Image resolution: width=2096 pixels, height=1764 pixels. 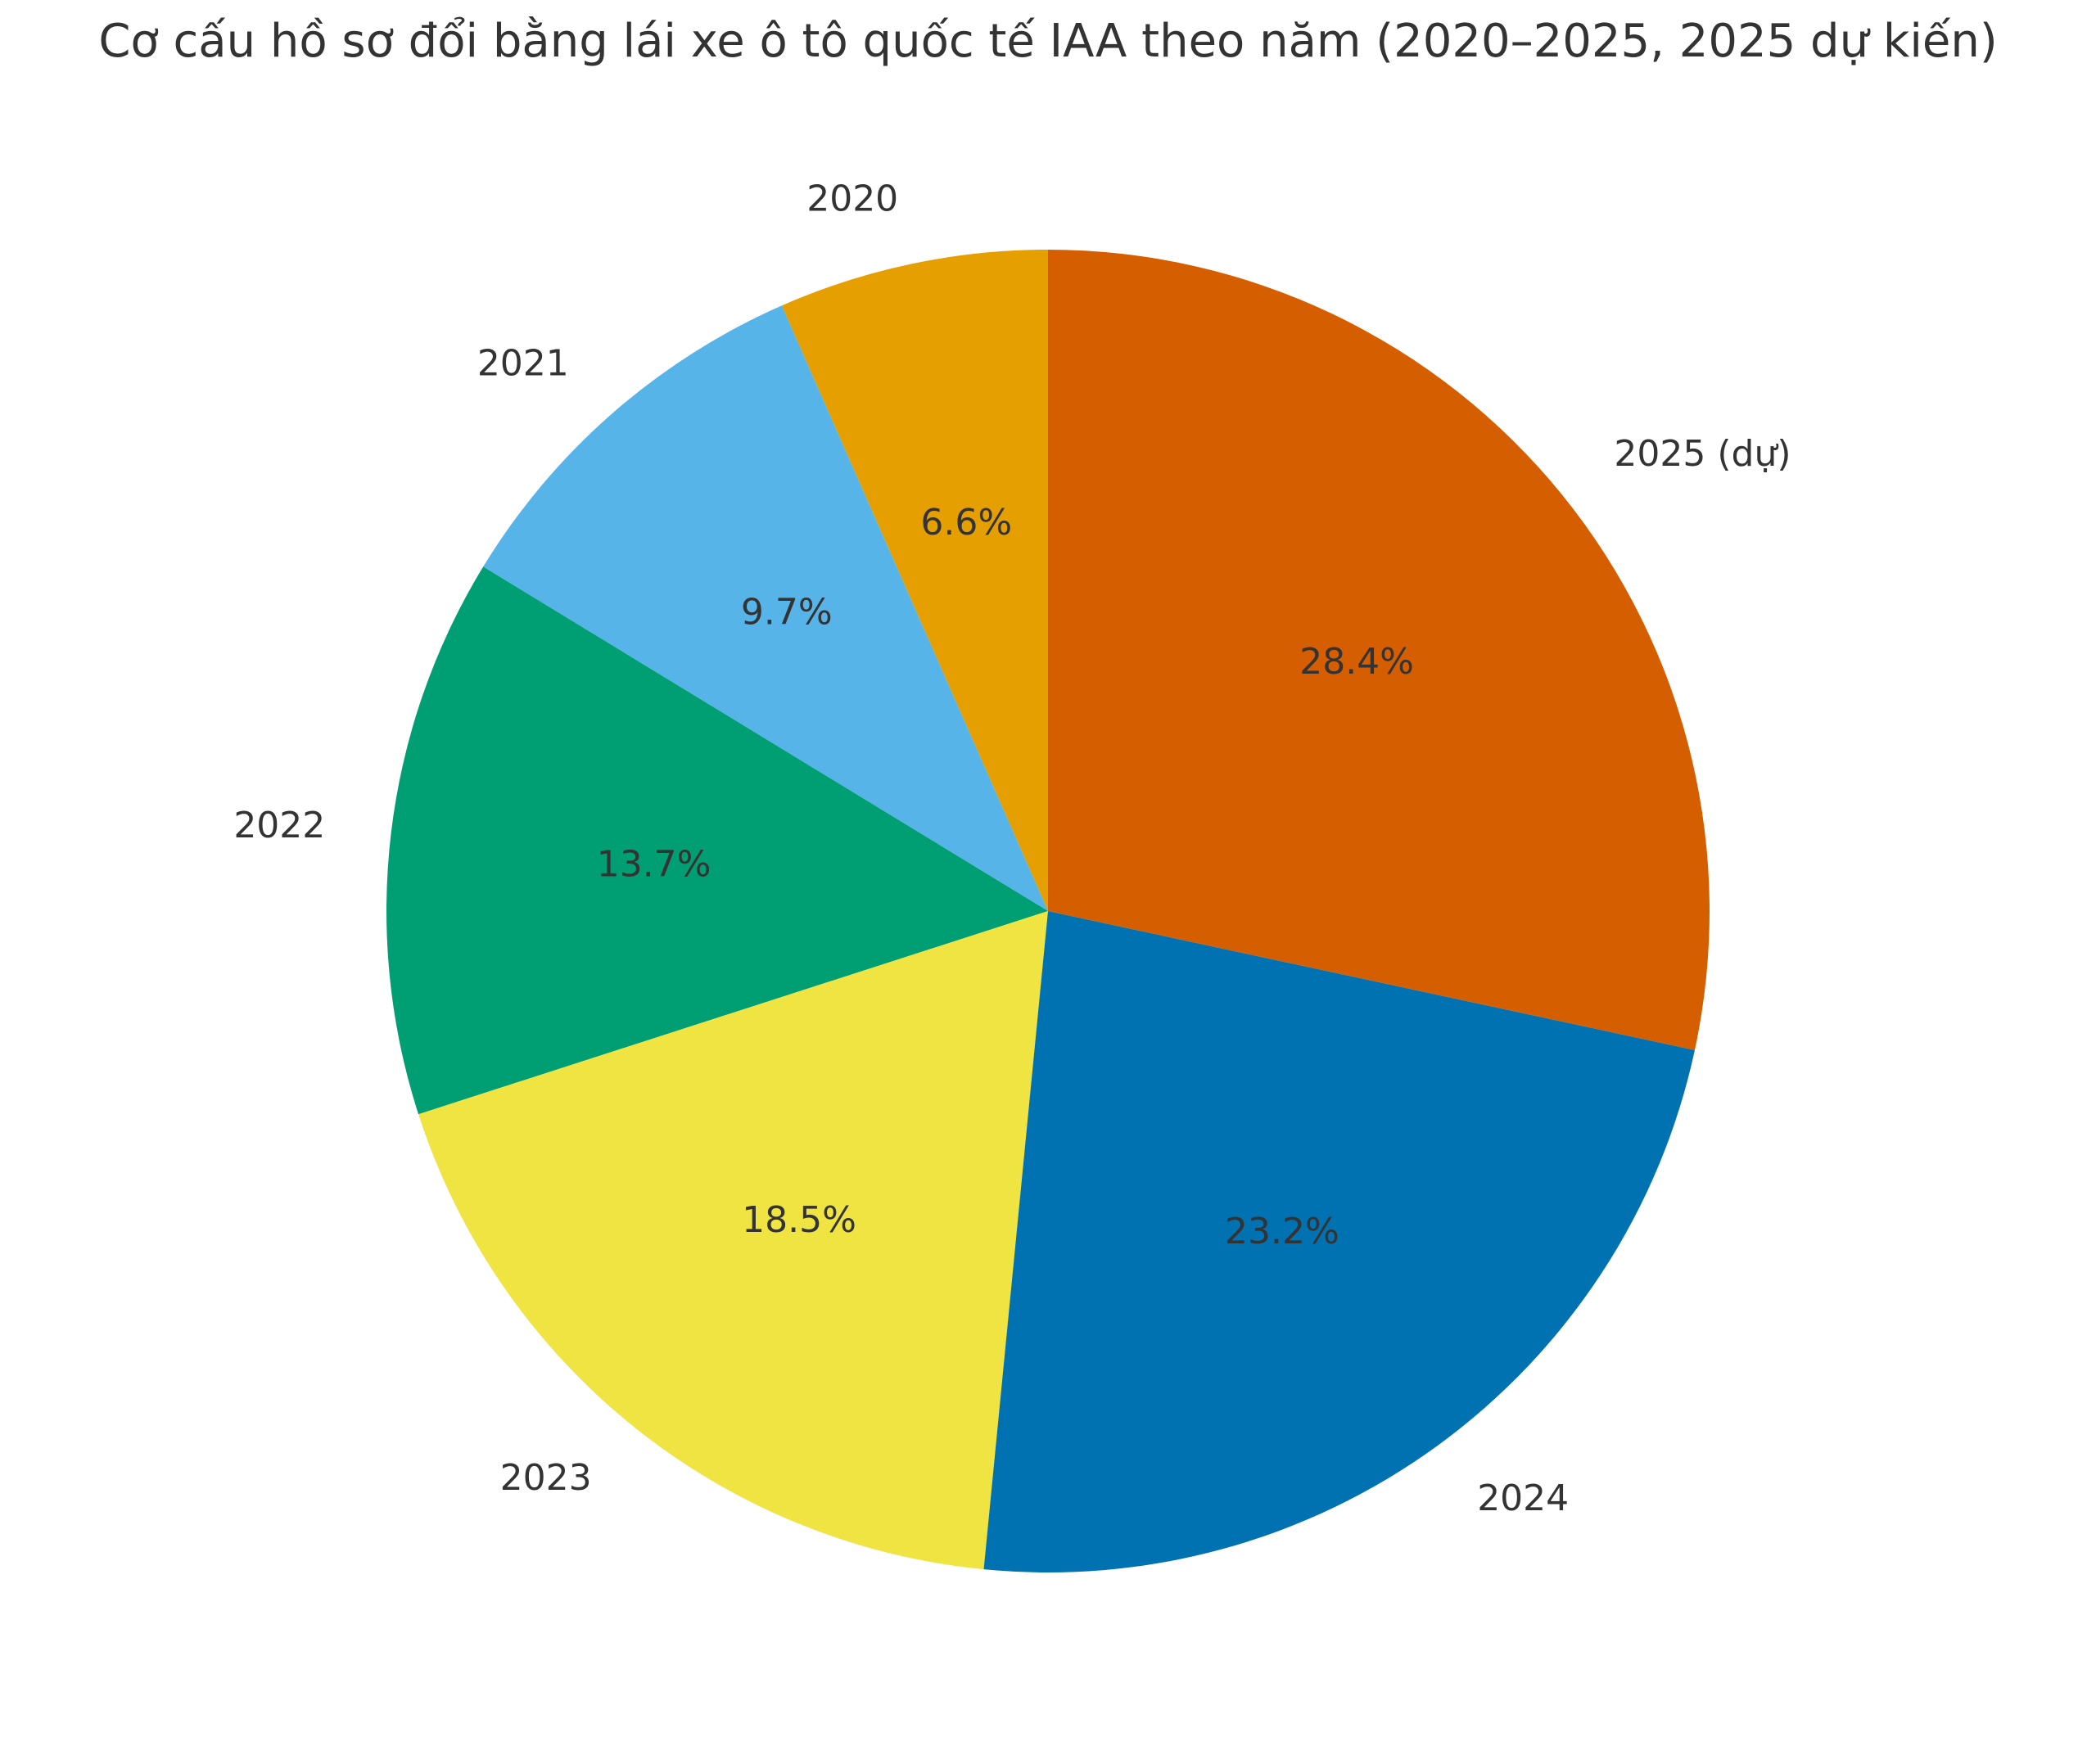 I want to click on slice-label-4: 2024, so click(x=1523, y=1499).